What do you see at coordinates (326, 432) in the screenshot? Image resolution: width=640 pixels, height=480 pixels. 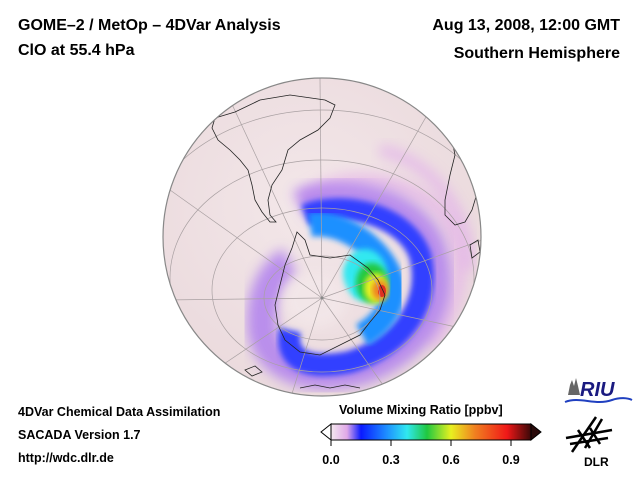 I see `colorbar-under-arrow` at bounding box center [326, 432].